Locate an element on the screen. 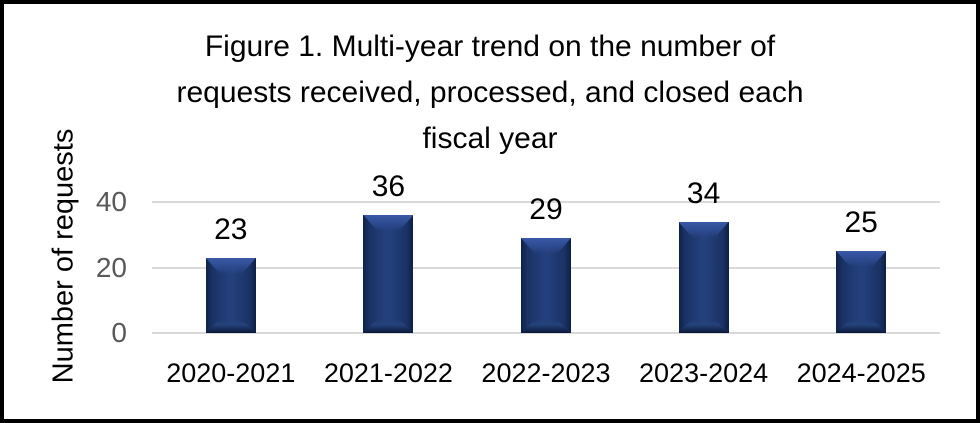  category-label: 2022-2023 is located at coordinates (546, 373).